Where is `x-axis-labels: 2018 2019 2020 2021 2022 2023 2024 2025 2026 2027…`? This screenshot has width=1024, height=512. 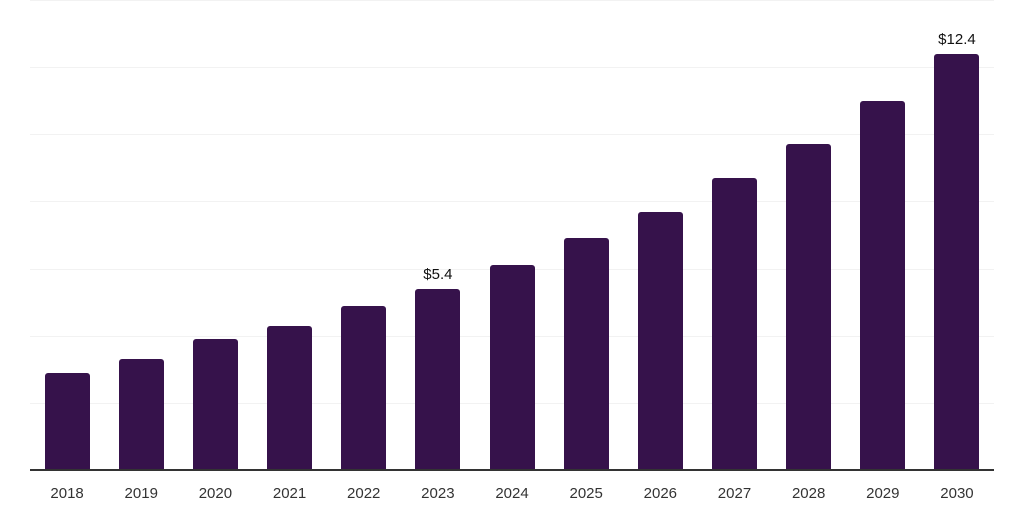
x-axis-labels: 2018 2019 2020 2021 2022 2023 2024 2025 2026 2027… is located at coordinates (512, 486).